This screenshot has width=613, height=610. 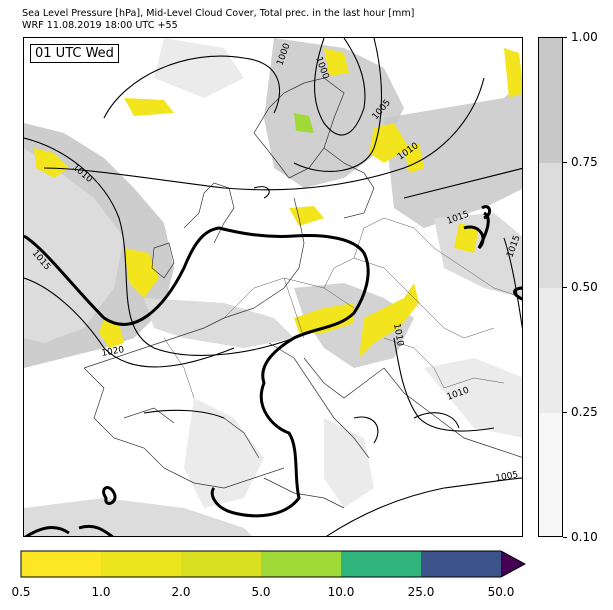 What do you see at coordinates (261, 592) in the screenshot?
I see `prec-cbar-label: 5.0` at bounding box center [261, 592].